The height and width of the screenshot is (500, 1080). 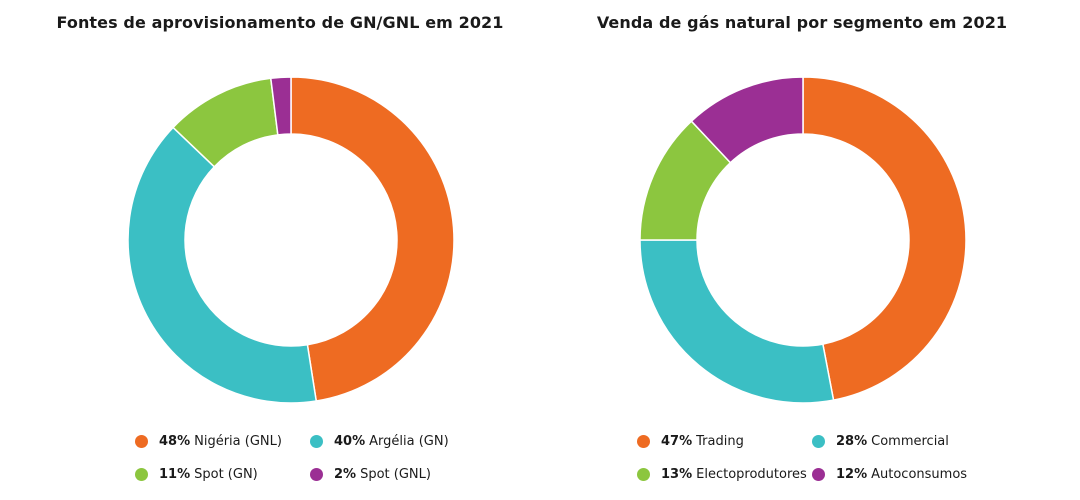 I want to click on legend-item-commercial: 28% Commercial, so click(x=880, y=441).